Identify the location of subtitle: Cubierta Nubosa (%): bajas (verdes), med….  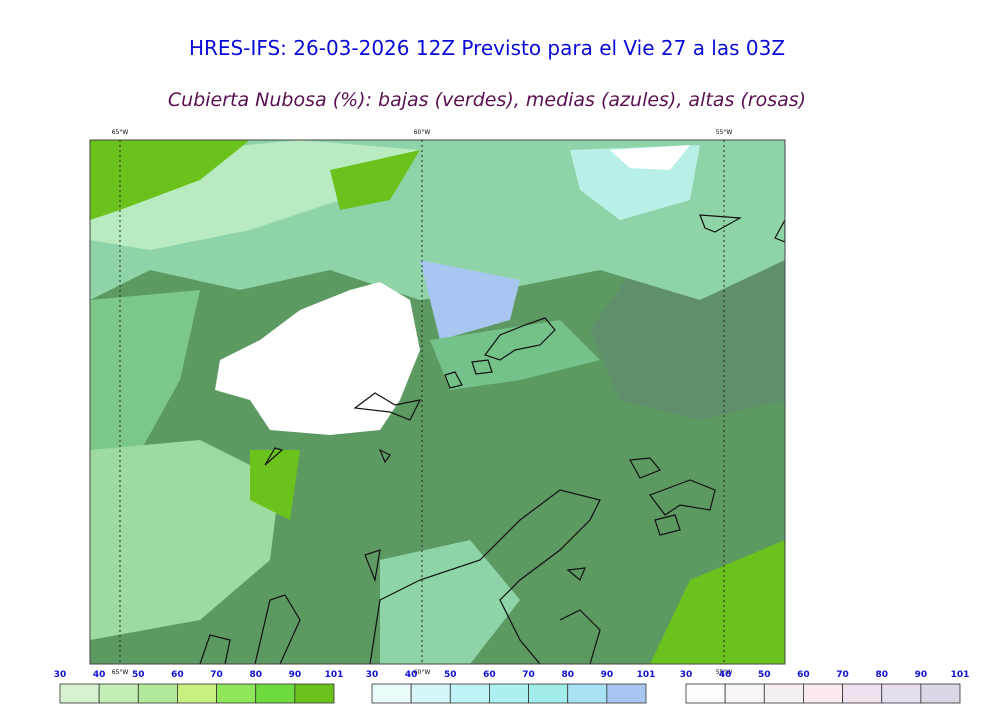
(487, 100).